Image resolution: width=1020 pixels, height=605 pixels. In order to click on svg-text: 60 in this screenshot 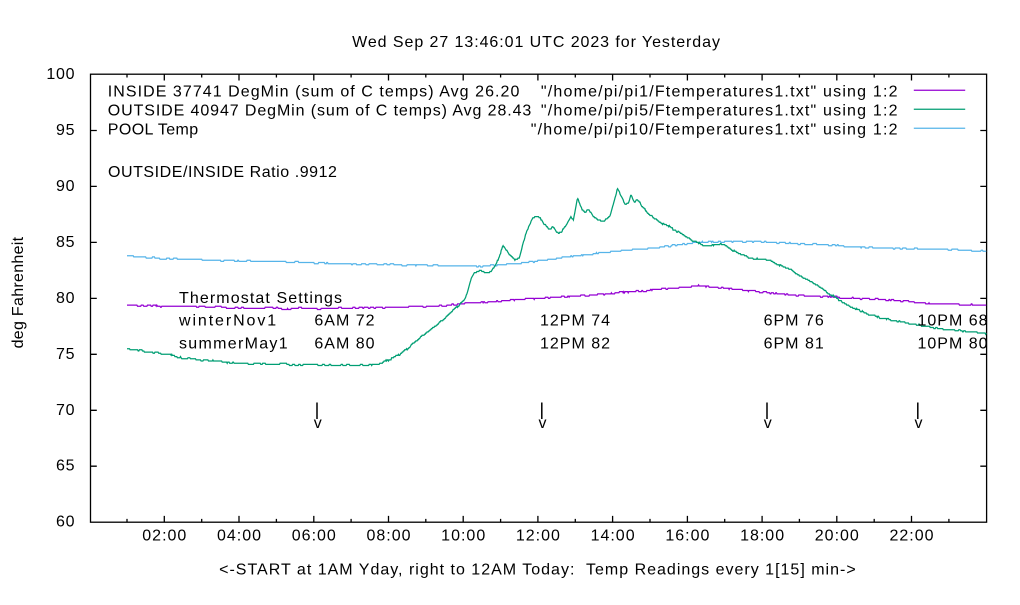, I will do `click(65, 522)`.